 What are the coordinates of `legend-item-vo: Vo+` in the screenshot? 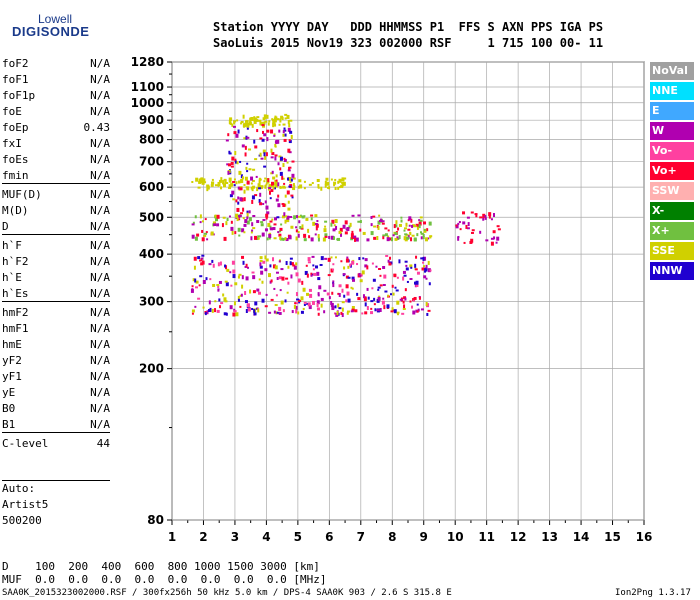 It's located at (672, 171).